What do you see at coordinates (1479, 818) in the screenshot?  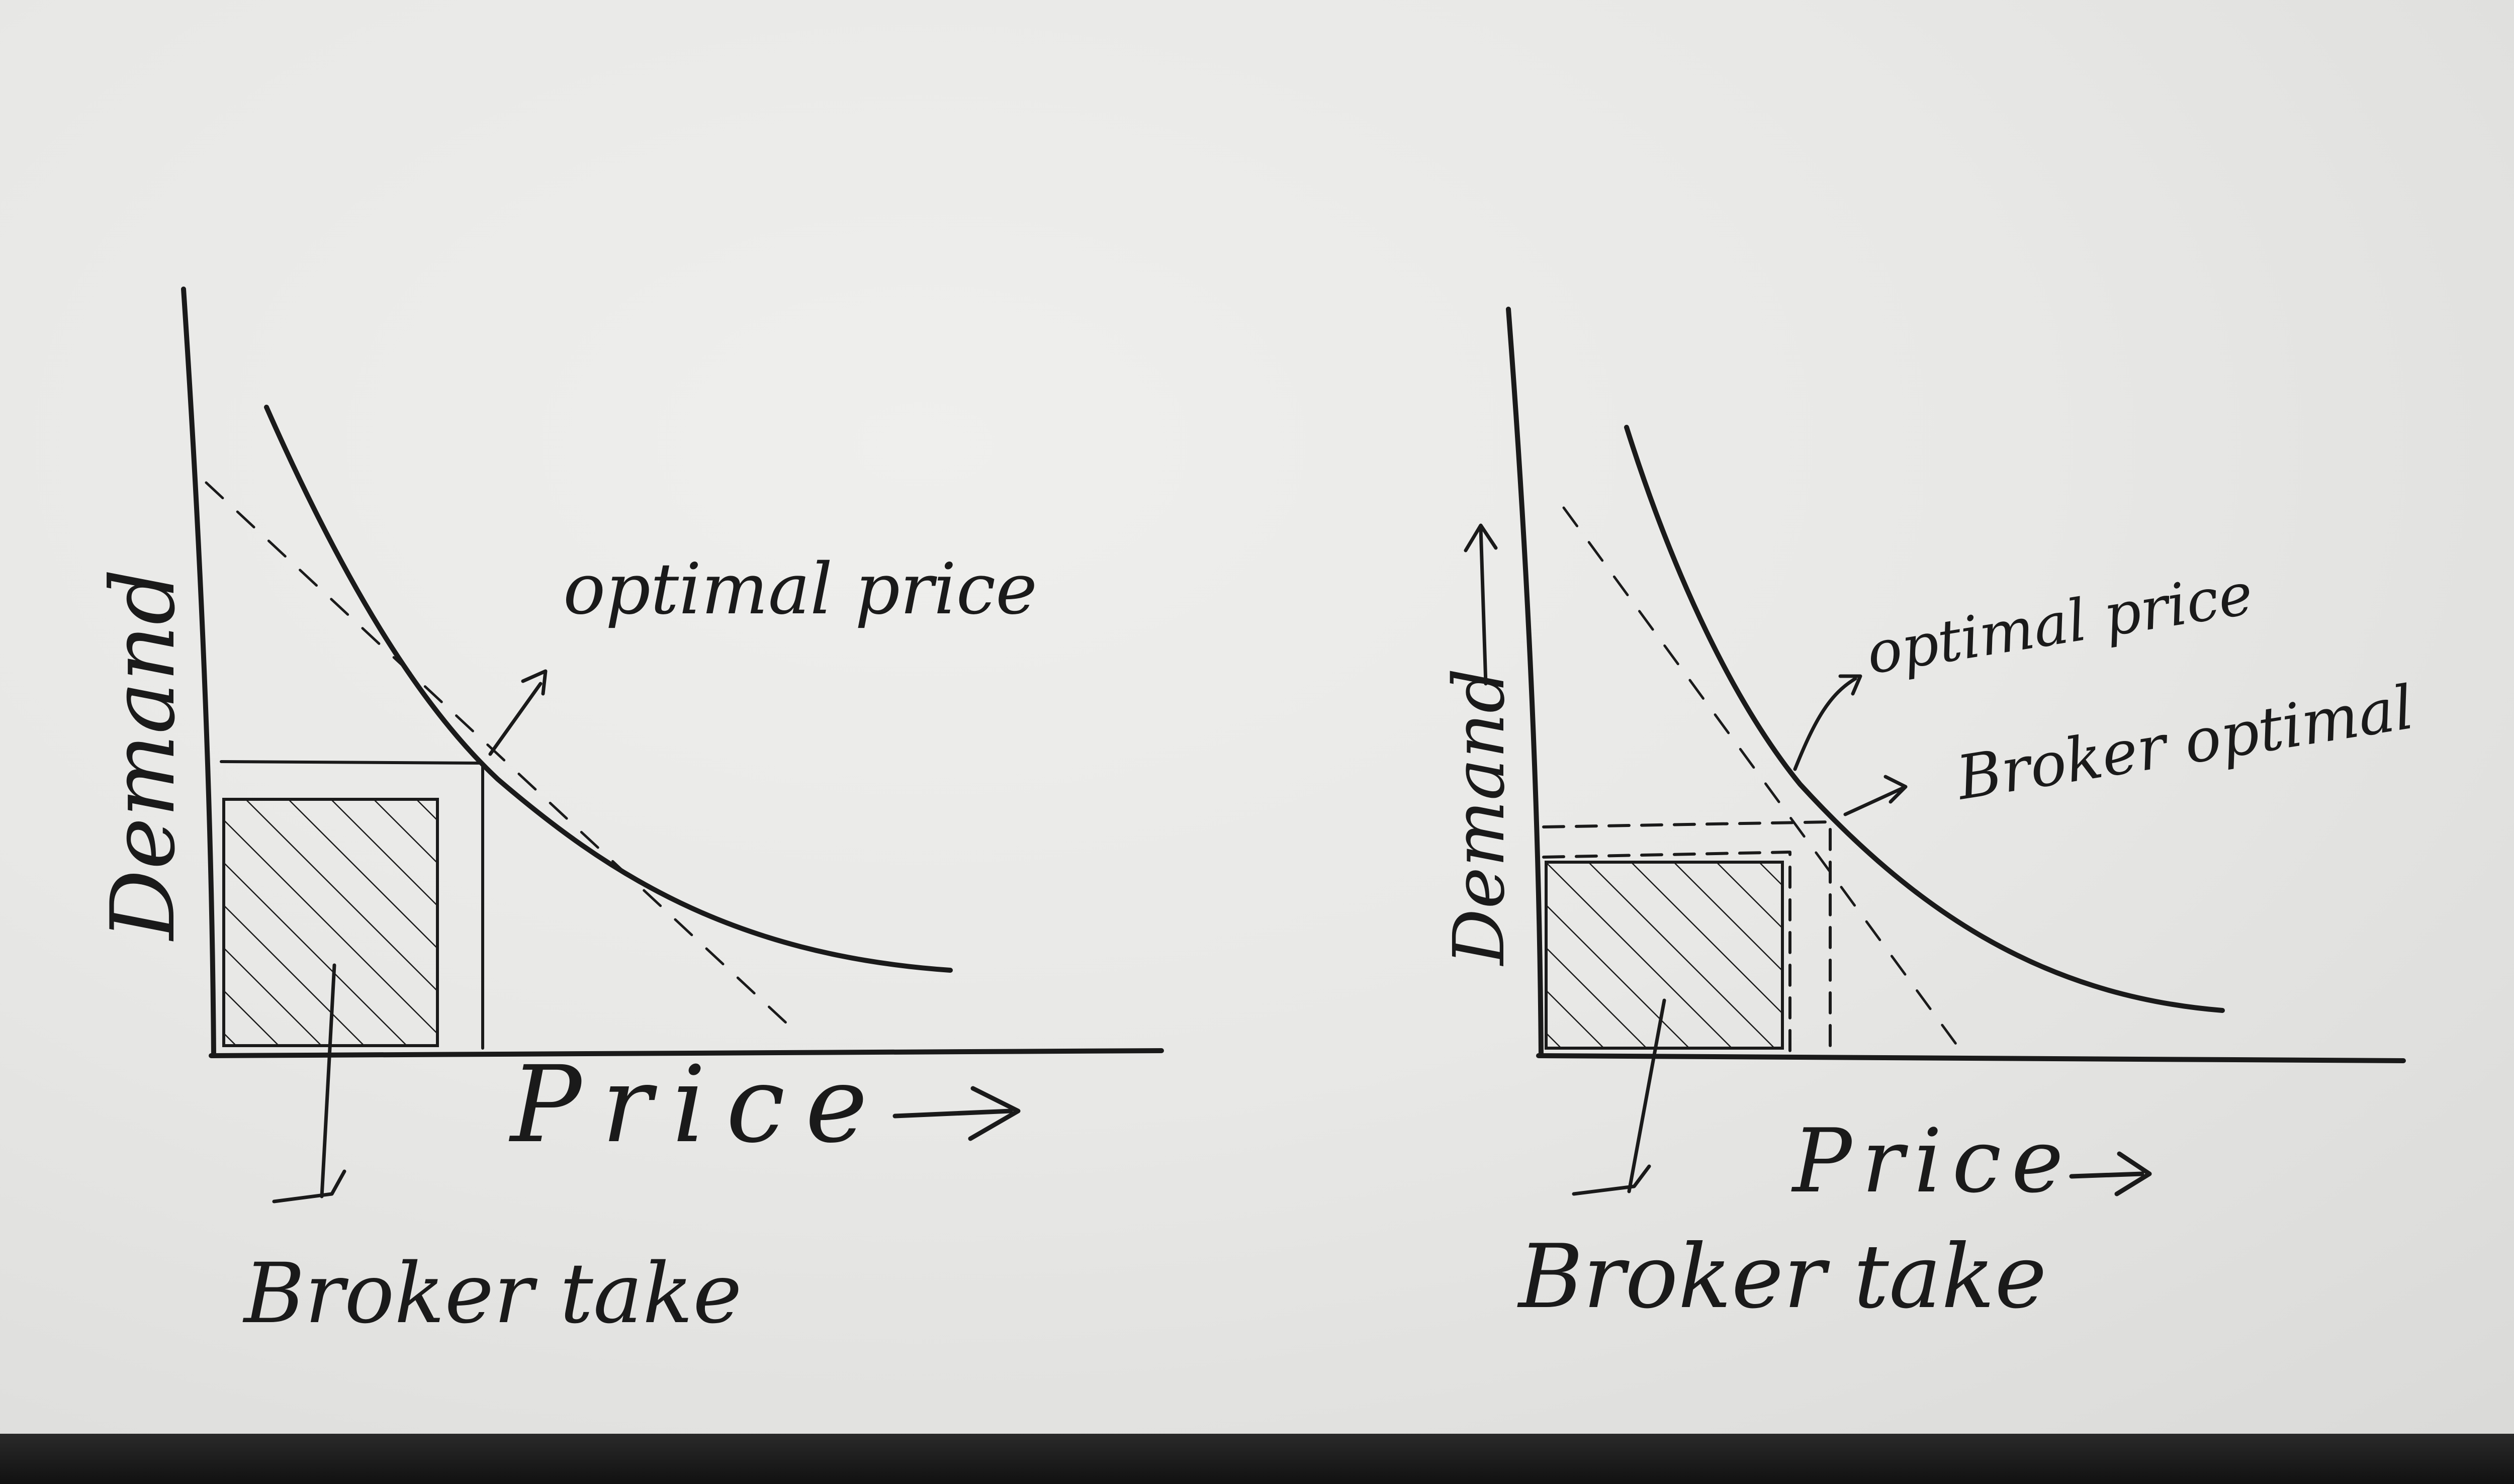 I see `right-y-axis-label: Demand` at bounding box center [1479, 818].